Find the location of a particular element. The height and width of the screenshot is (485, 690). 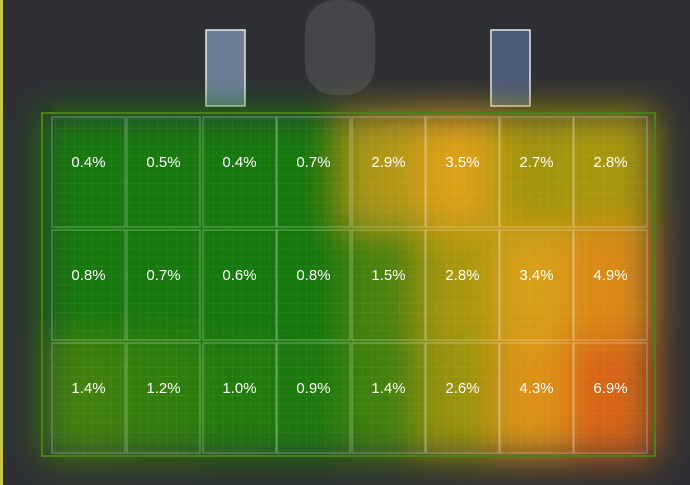

shading-label: 2.9% is located at coordinates (388, 162).